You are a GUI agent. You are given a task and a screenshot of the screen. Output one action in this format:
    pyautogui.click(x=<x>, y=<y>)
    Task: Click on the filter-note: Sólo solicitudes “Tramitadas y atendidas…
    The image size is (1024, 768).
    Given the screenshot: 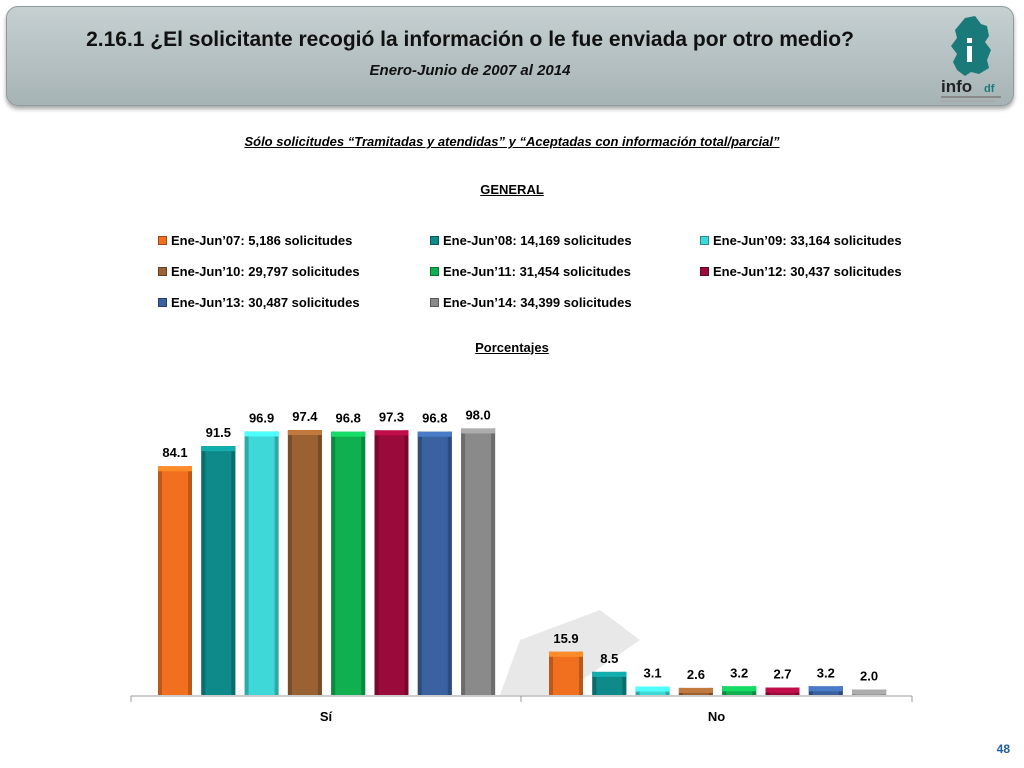 What is the action you would take?
    pyautogui.click(x=512, y=141)
    